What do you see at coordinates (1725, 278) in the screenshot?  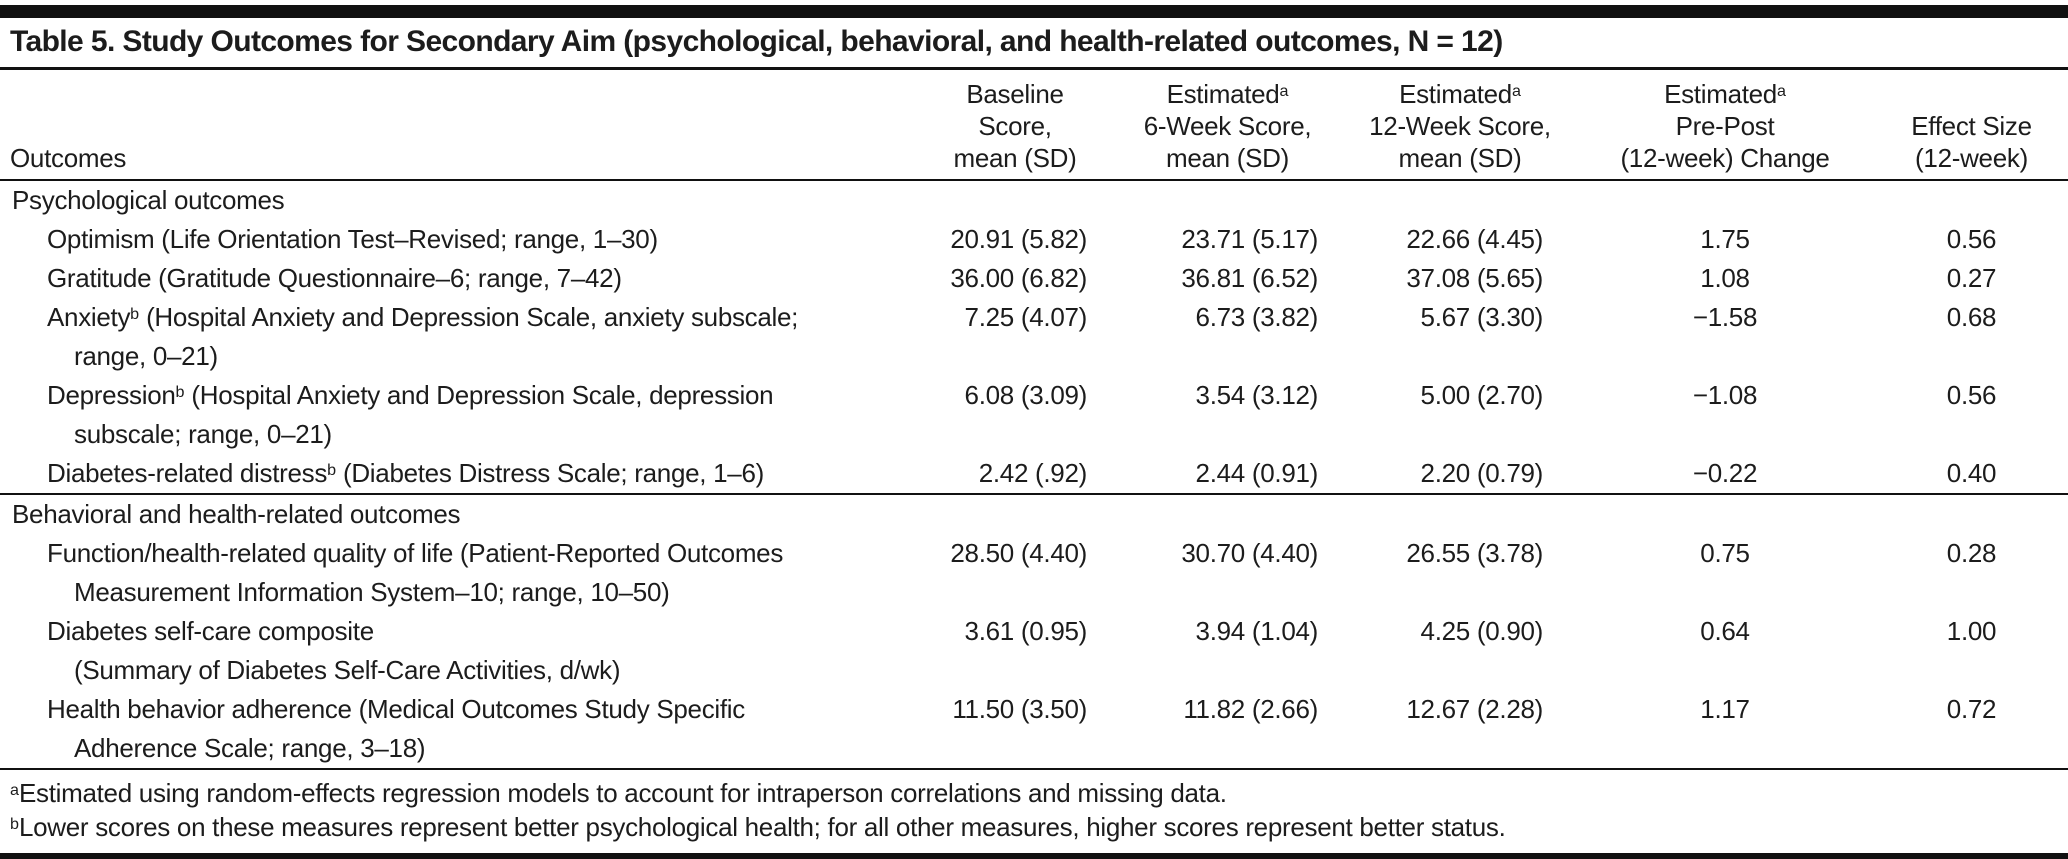 I see `prepost-change-value: 1.08` at bounding box center [1725, 278].